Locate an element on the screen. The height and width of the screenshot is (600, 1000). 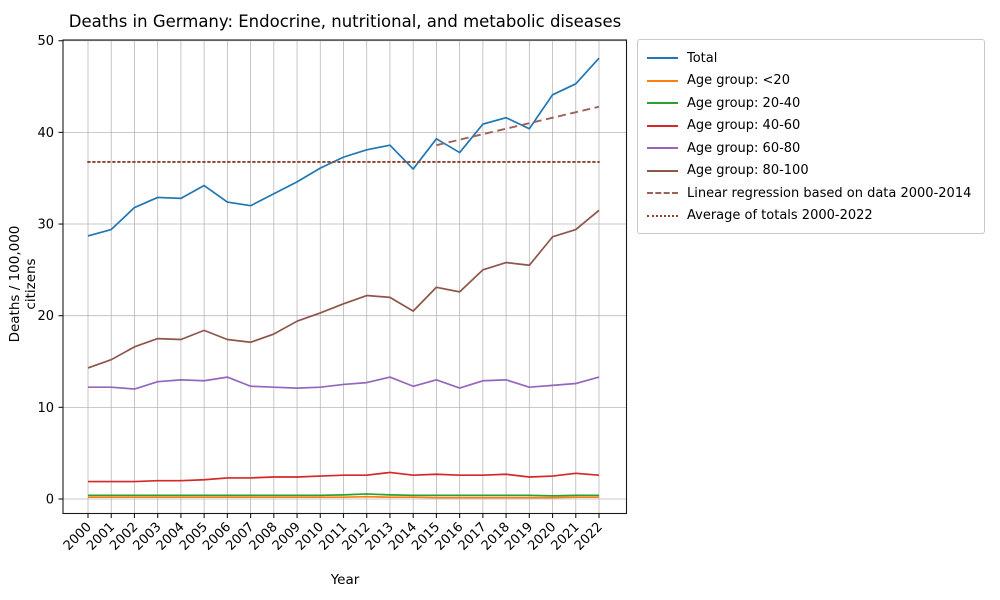
legend-label: Average of totals 2000-2022 is located at coordinates (780, 216).